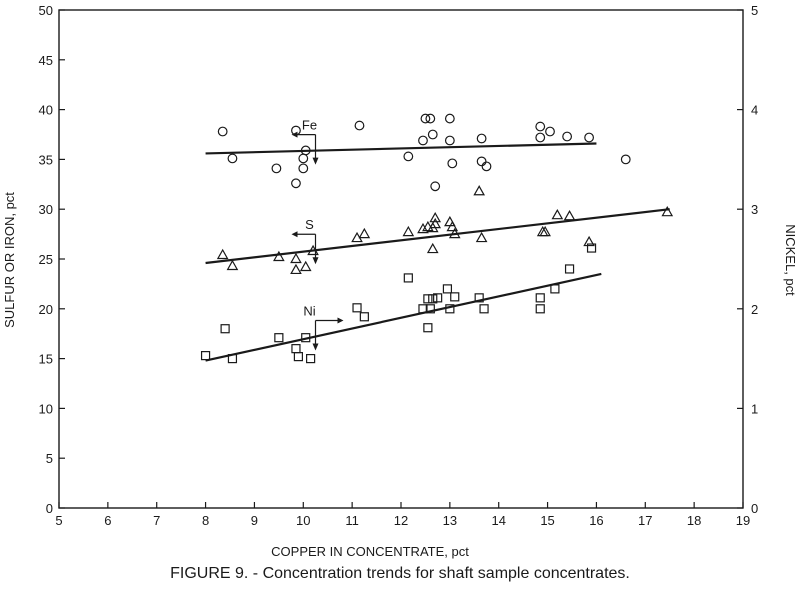 This screenshot has height=591, width=800. I want to click on fe-pointer-arrowhead-left, so click(294, 134).